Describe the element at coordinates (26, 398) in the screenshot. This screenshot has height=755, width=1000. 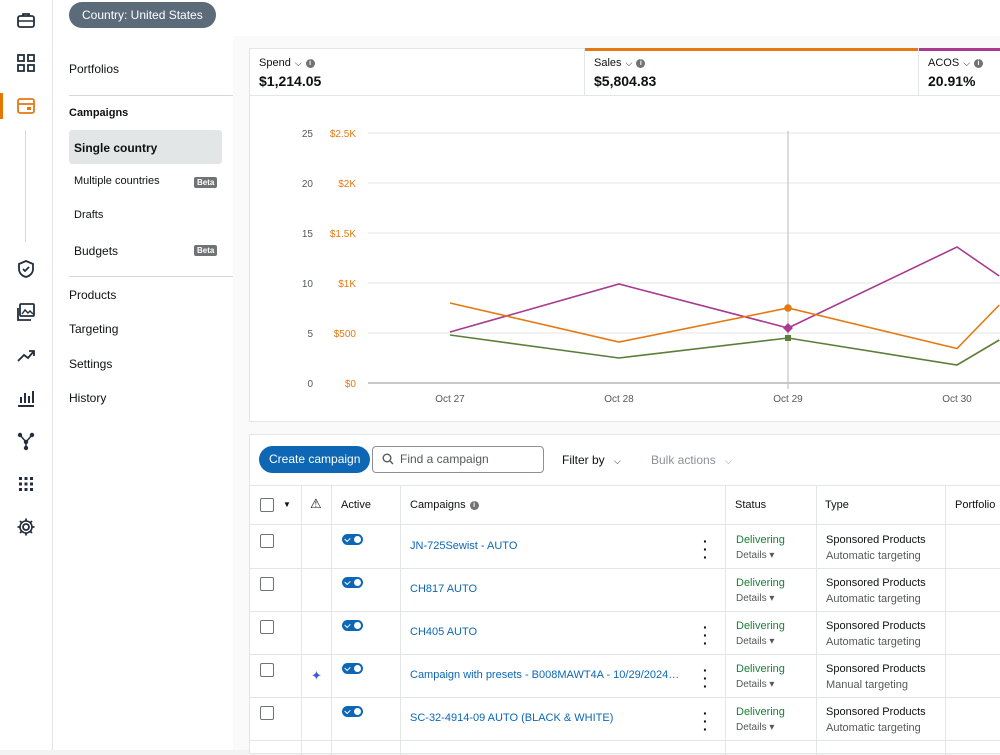
I see `bar-chart-icon` at that location.